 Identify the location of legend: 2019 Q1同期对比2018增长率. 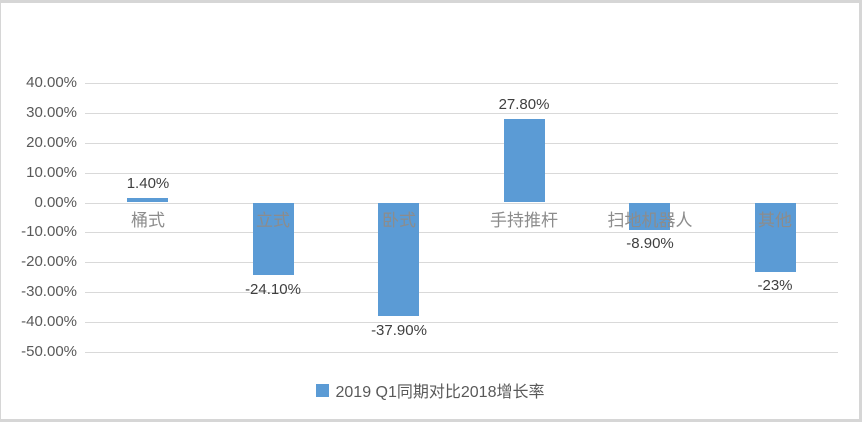
(430, 390).